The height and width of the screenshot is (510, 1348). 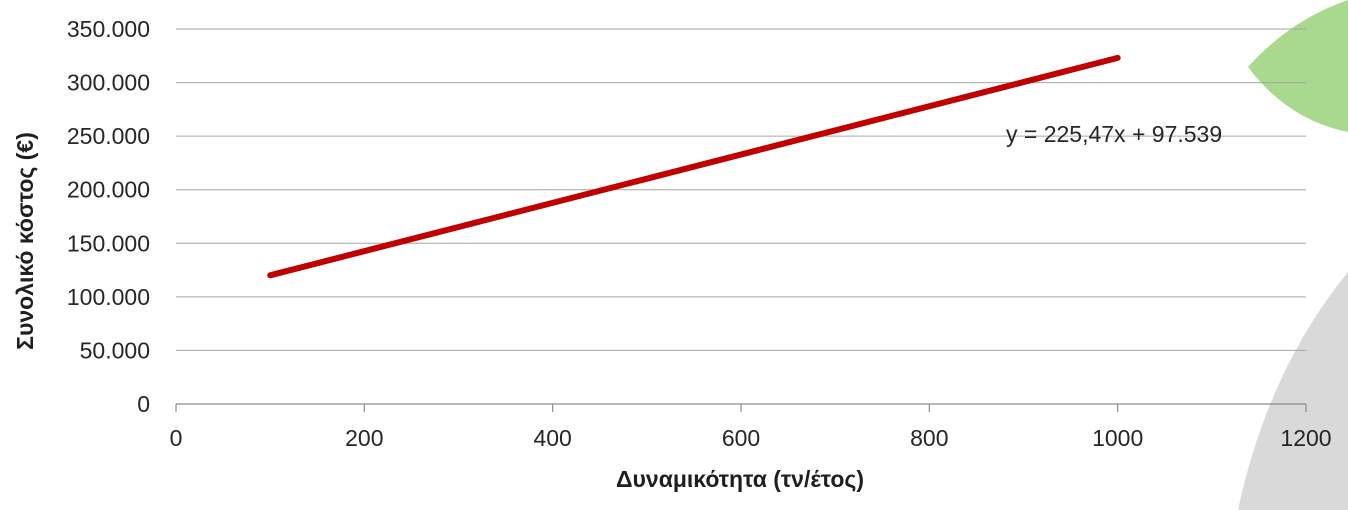 I want to click on x-tick-label: 600, so click(x=741, y=438).